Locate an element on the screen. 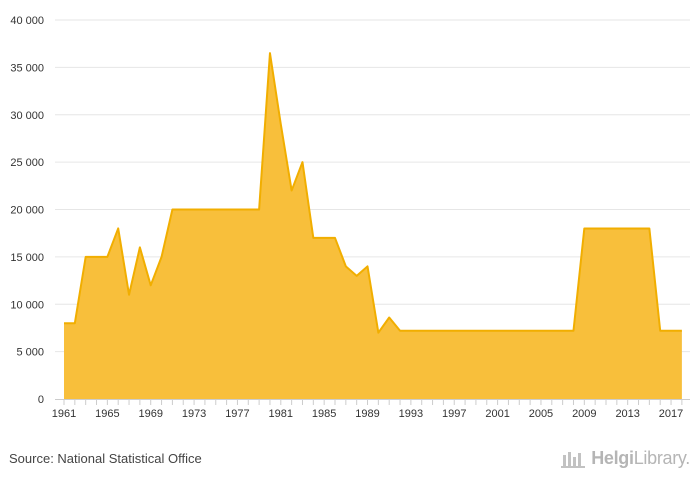 The width and height of the screenshot is (700, 483). x-tick-label: 2005 is located at coordinates (541, 414).